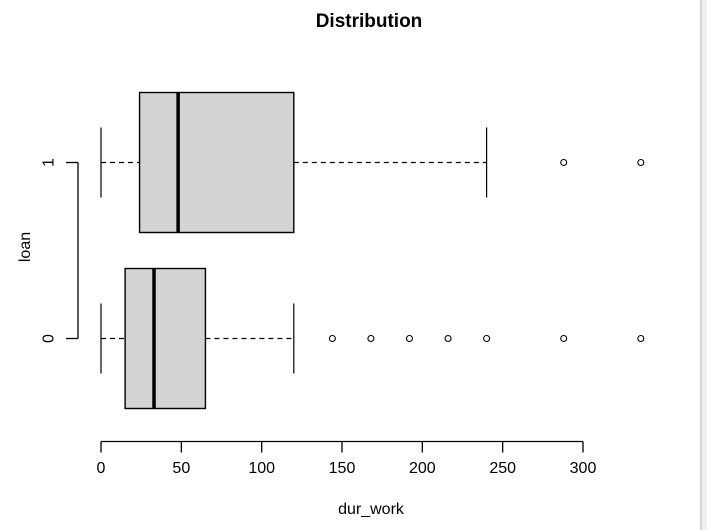 Image resolution: width=707 pixels, height=530 pixels. What do you see at coordinates (369, 21) in the screenshot?
I see `chart-title: Distribution` at bounding box center [369, 21].